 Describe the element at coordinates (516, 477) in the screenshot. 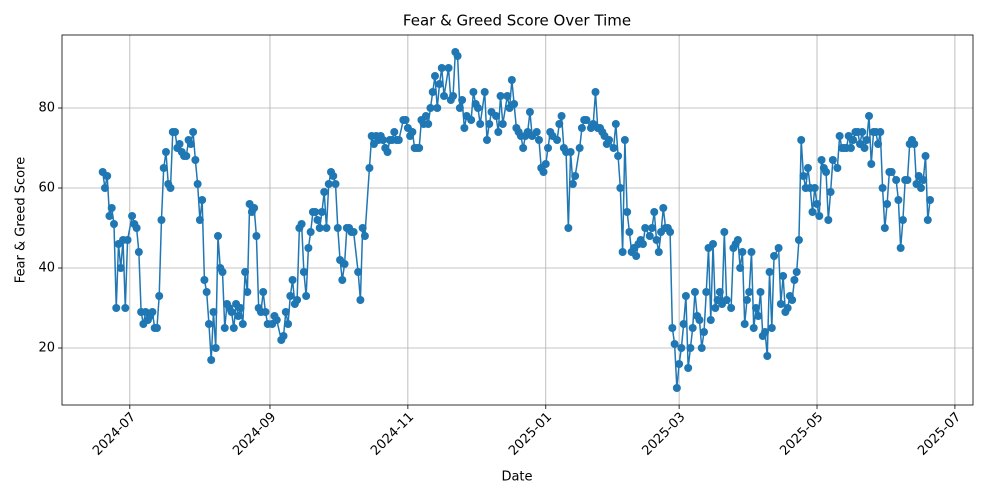

I see `x-axis-label: Date` at that location.